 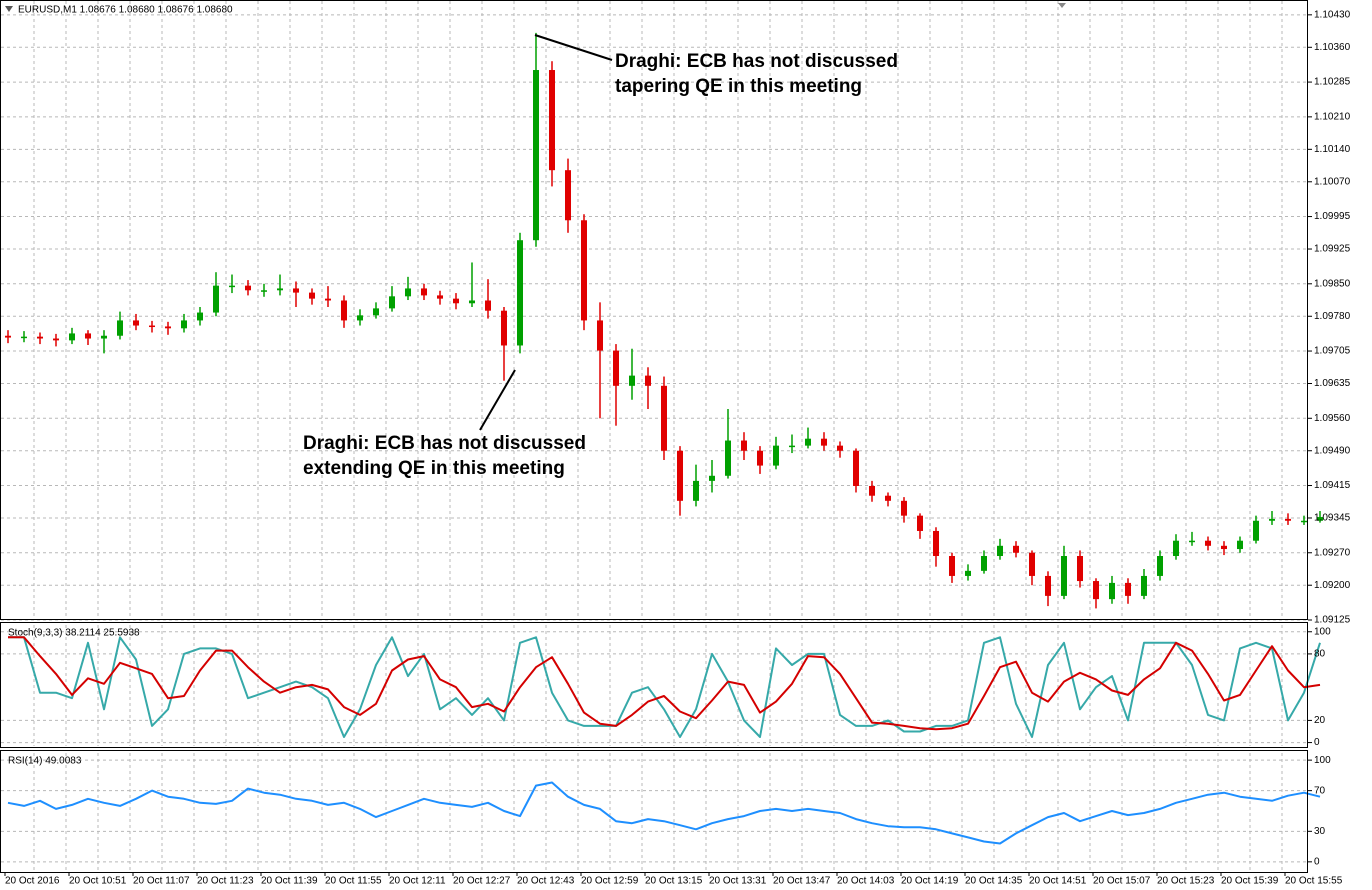 I want to click on x-tick-label: 20 Oct 14:03, so click(x=866, y=881).